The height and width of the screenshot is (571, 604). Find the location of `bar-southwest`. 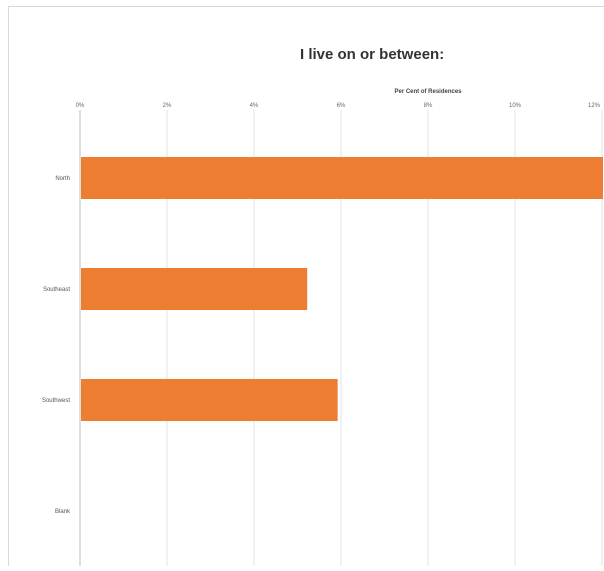

bar-southwest is located at coordinates (209, 400).